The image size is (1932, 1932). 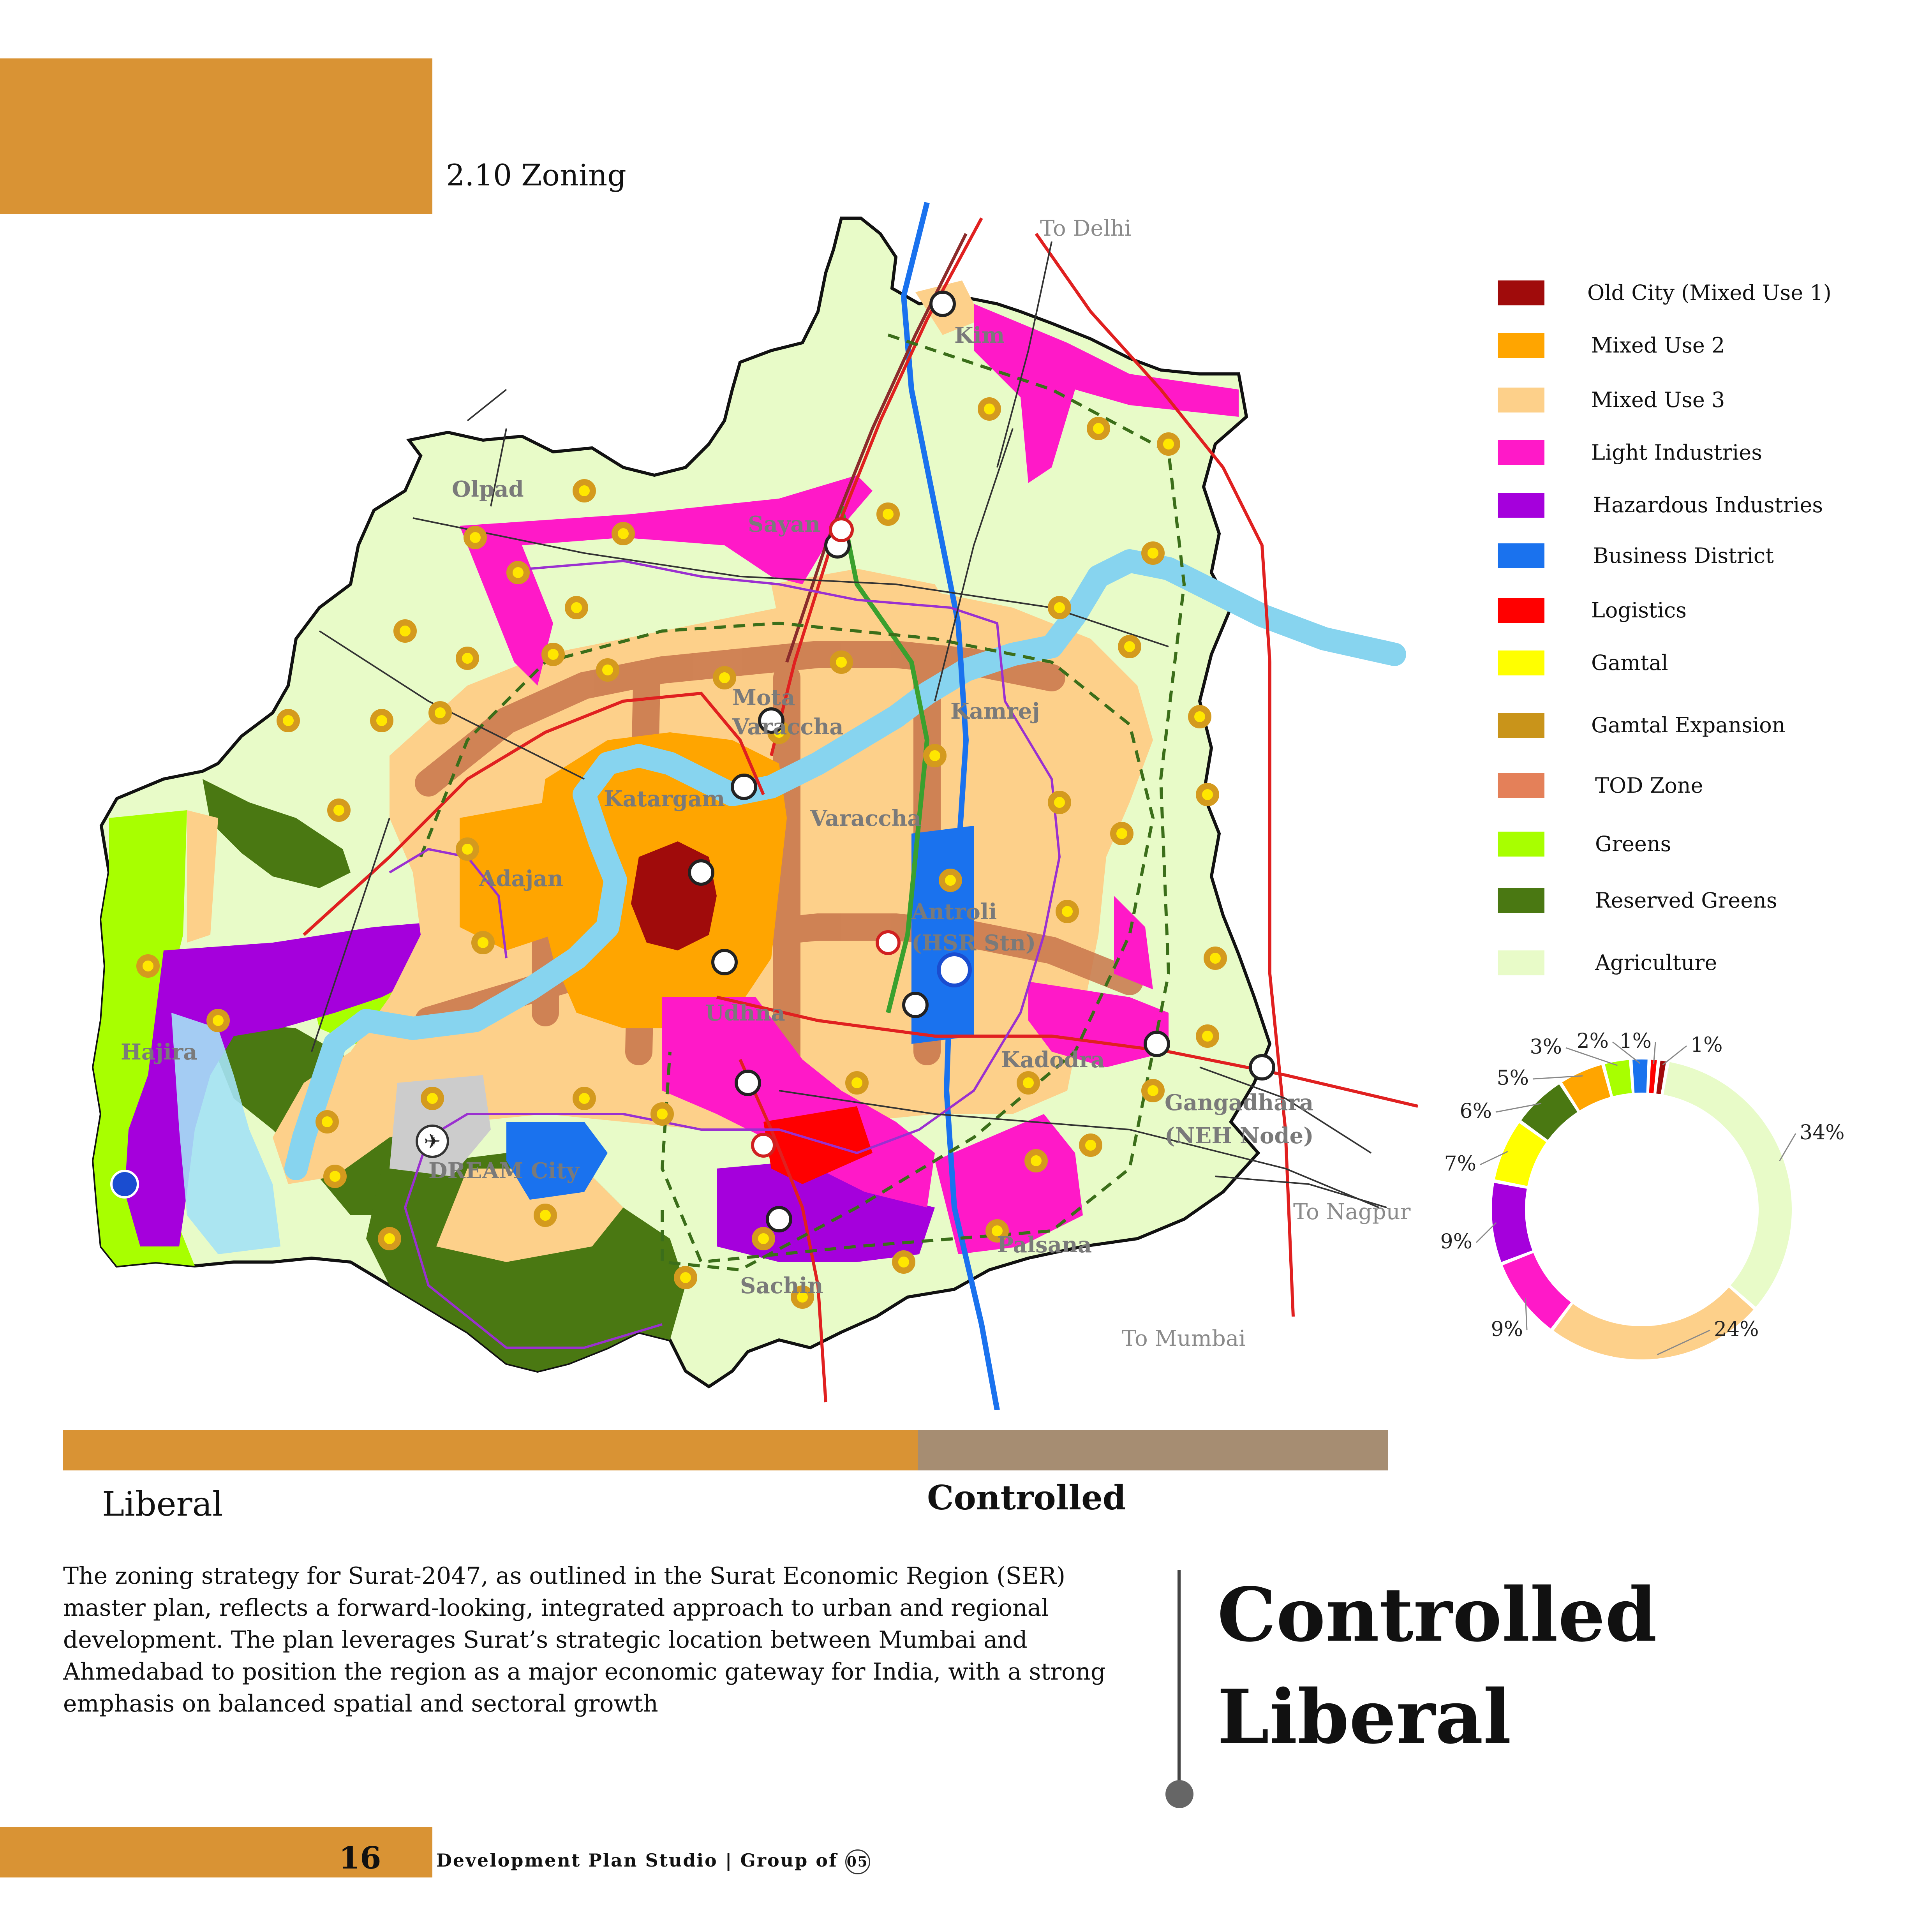 I want to click on place-label: DREAM City, so click(x=504, y=1171).